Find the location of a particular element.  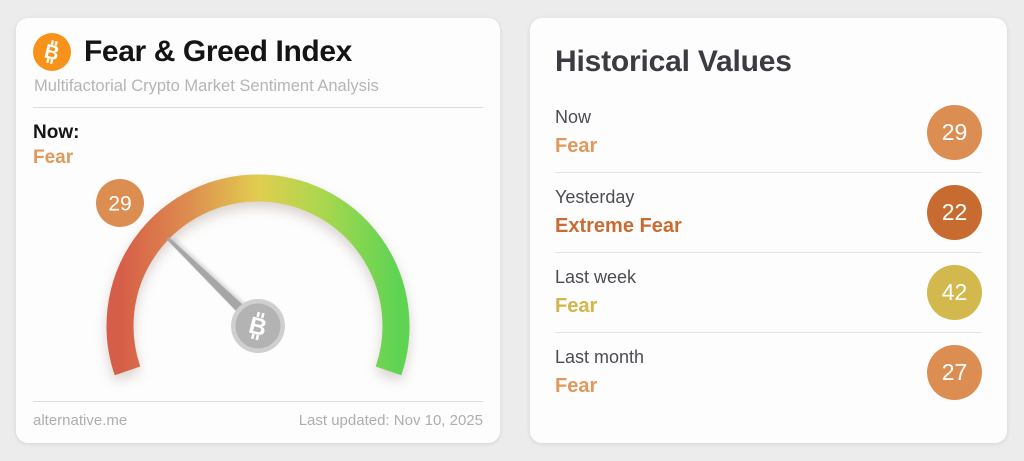

row-classification: Extreme Fear is located at coordinates (618, 226).